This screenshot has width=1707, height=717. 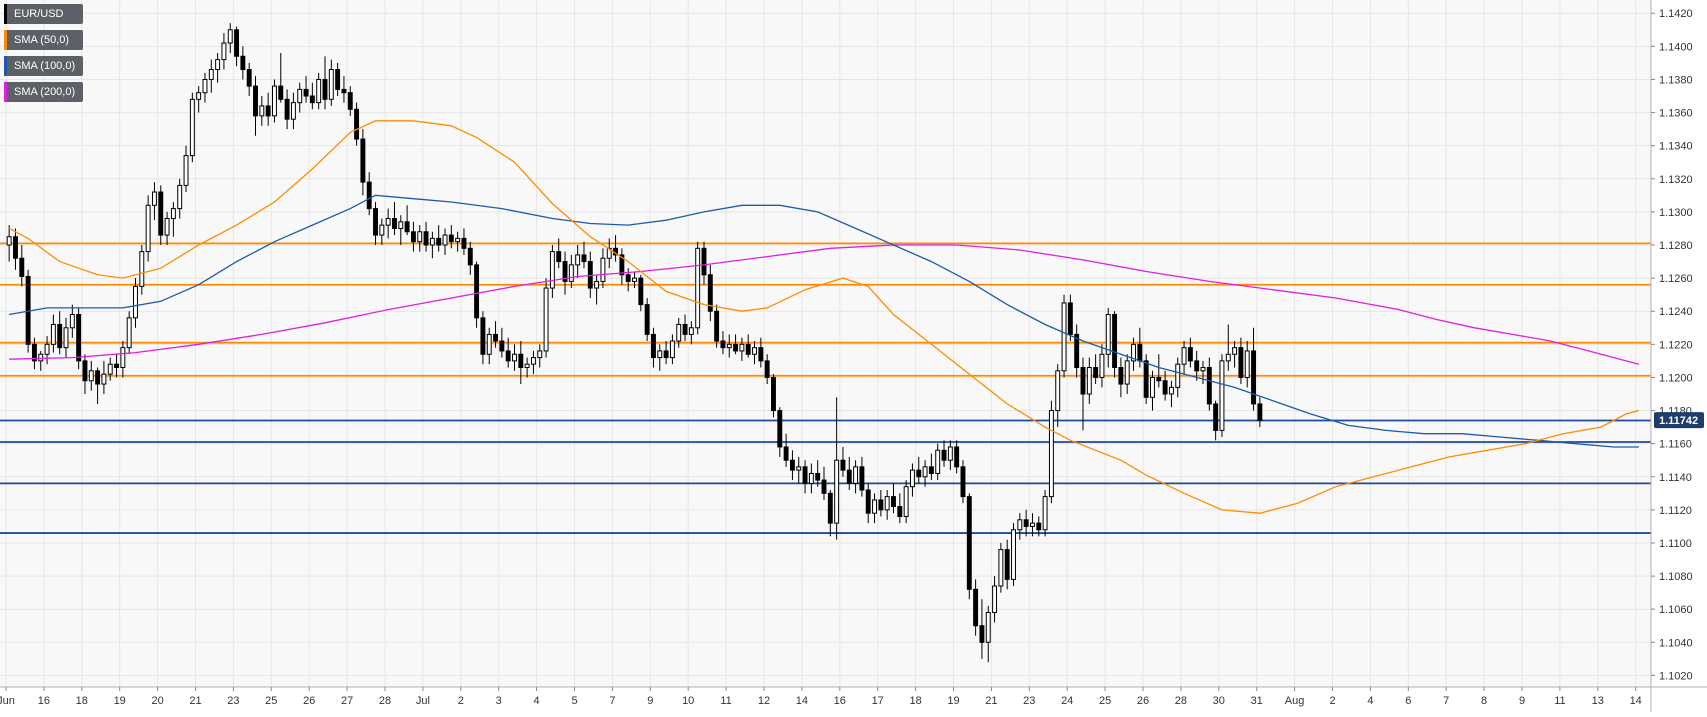 What do you see at coordinates (423, 701) in the screenshot?
I see `x-tick-label: Jul` at bounding box center [423, 701].